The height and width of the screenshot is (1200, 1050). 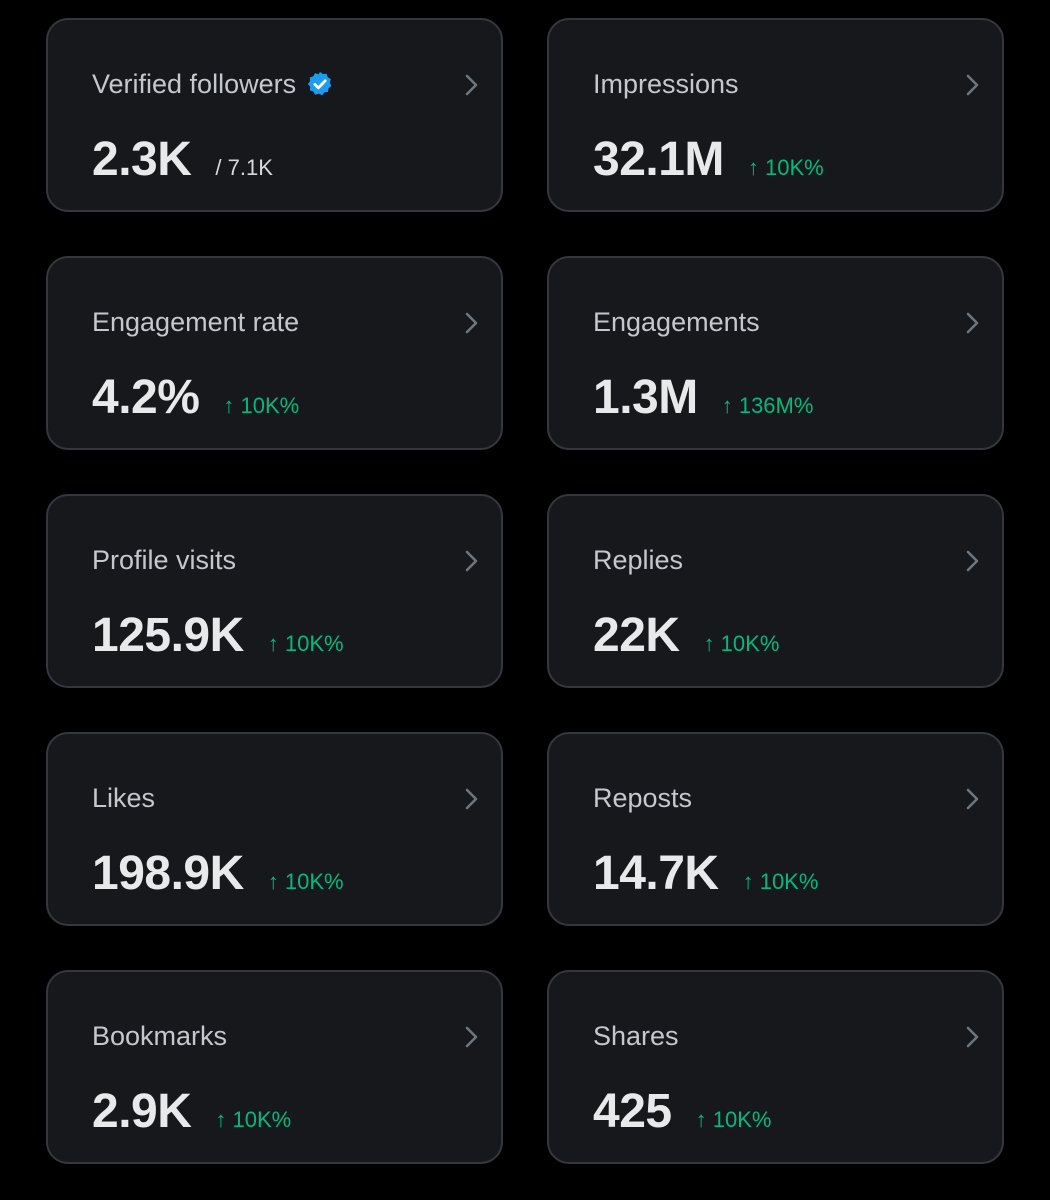 I want to click on metric-value: 1.3M, so click(x=645, y=397).